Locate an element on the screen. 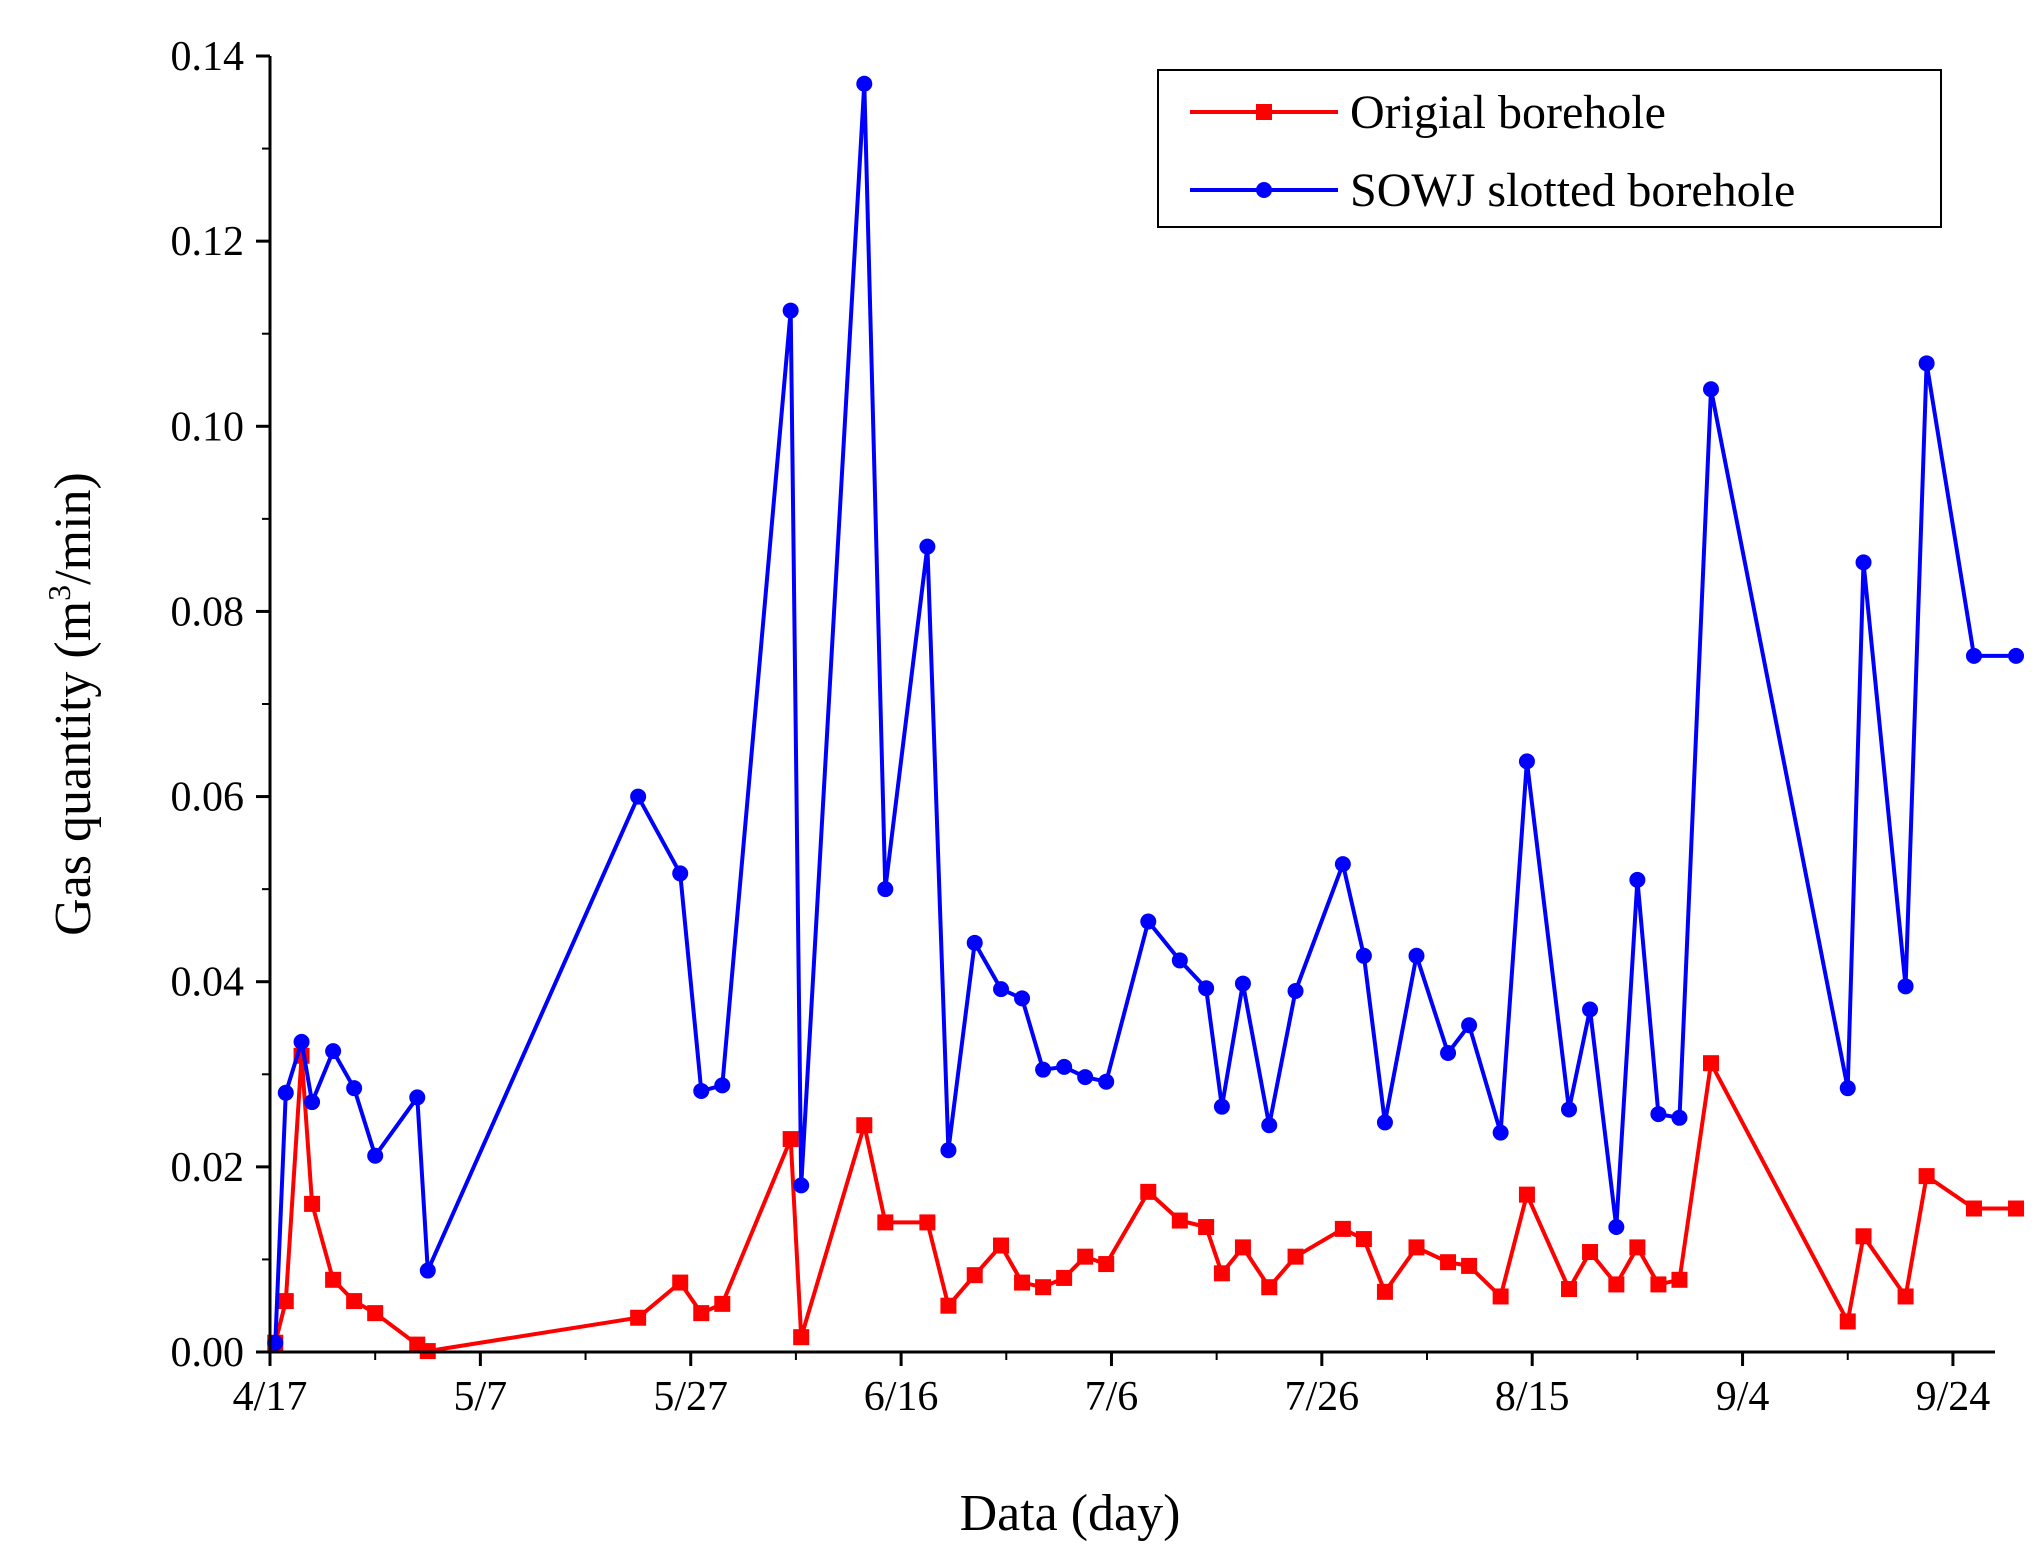  y-tick-label-6: 0.12 is located at coordinates (208, 242).